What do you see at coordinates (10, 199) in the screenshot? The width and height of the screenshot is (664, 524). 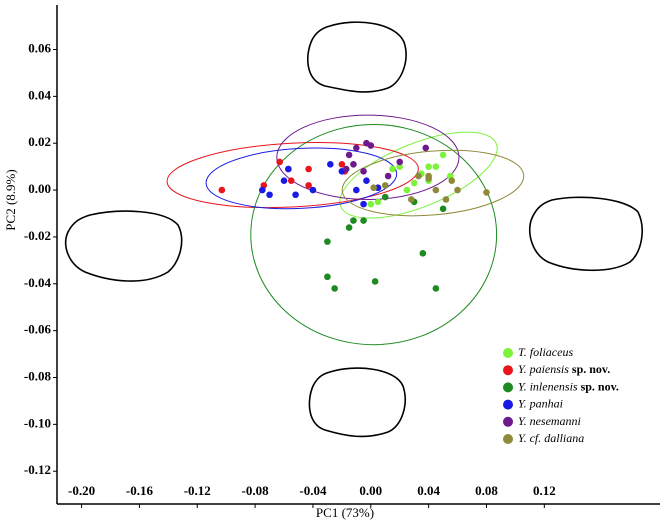 I see `y-axis-label: PC2 (8.9%)` at bounding box center [10, 199].